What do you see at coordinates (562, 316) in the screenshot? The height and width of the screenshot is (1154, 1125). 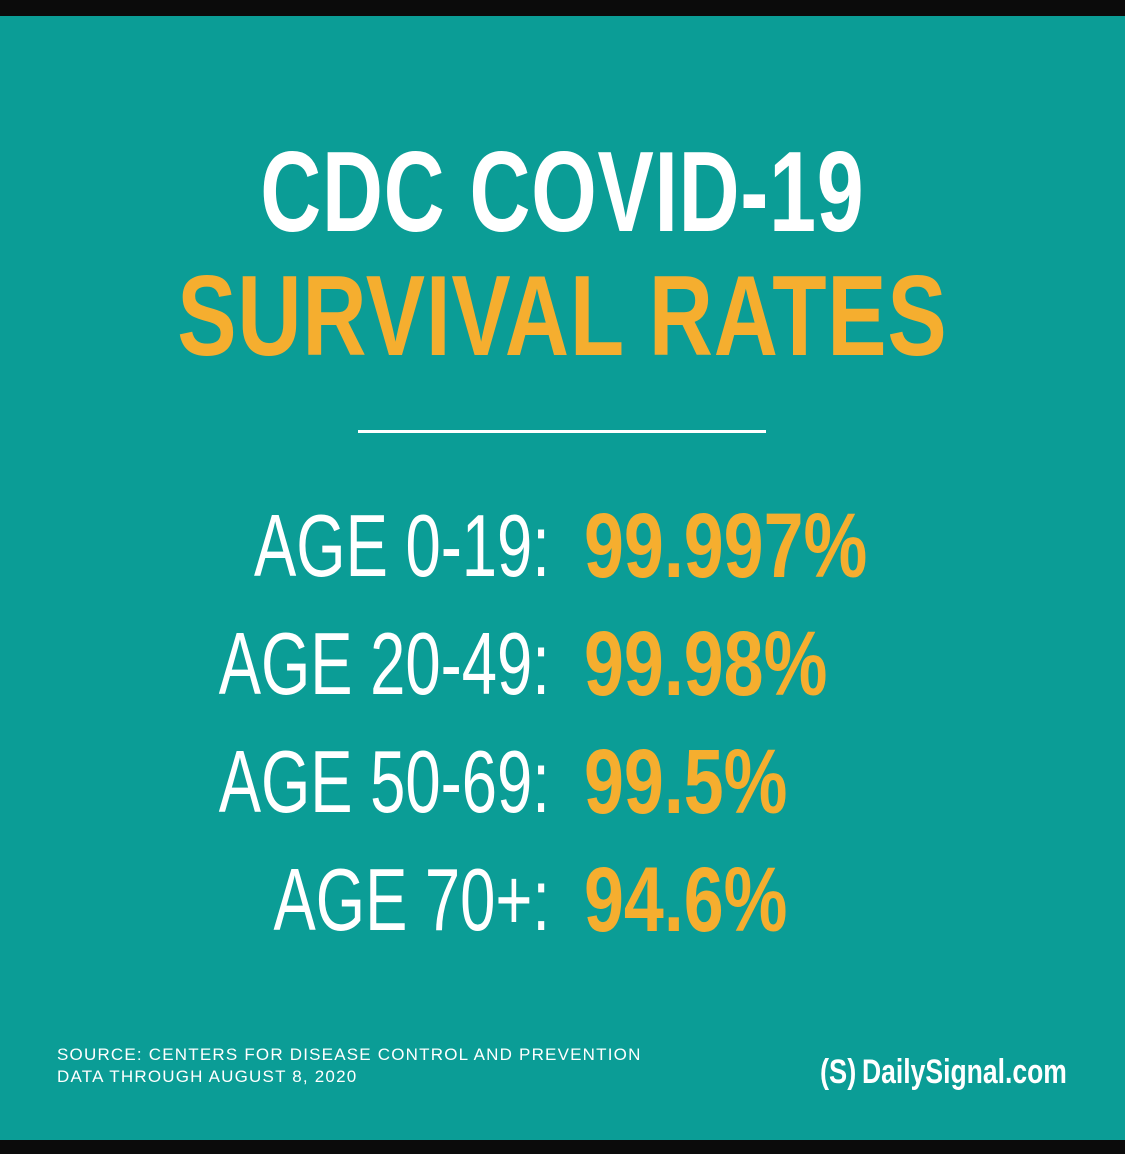 I see `title-line-2: SURVIVAL RATES` at bounding box center [562, 316].